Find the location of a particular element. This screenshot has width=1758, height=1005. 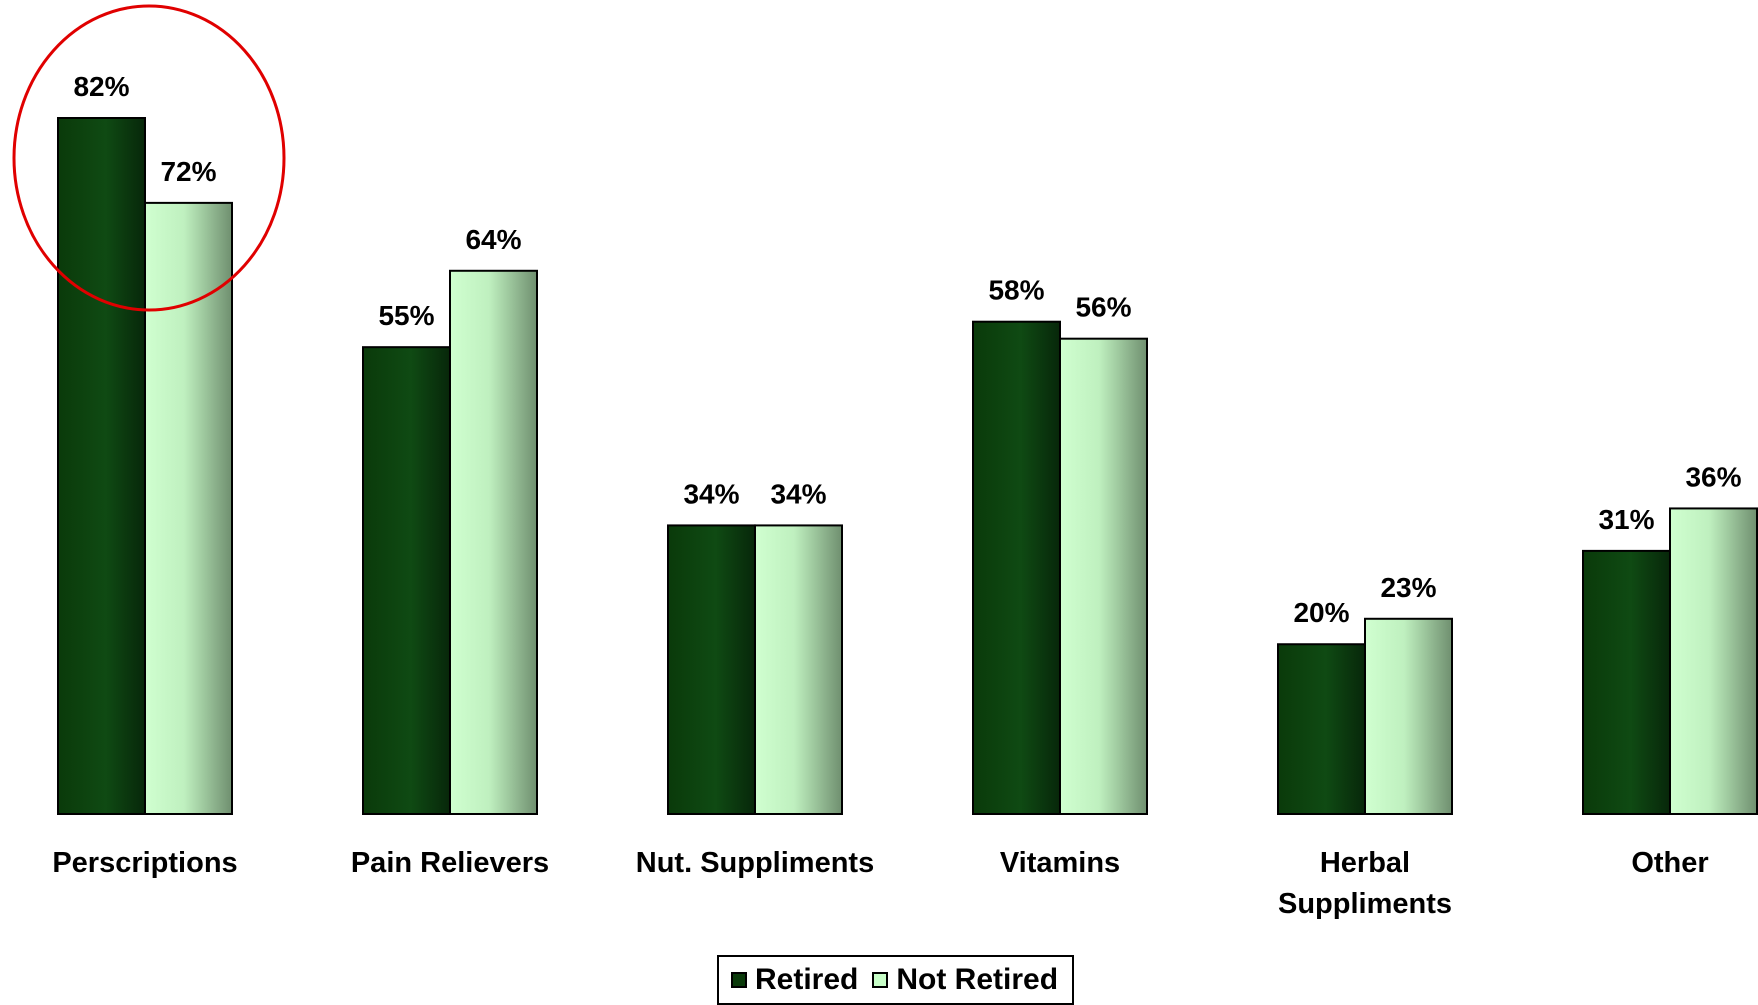

bar-retired-nut-suppliments is located at coordinates (711, 669).